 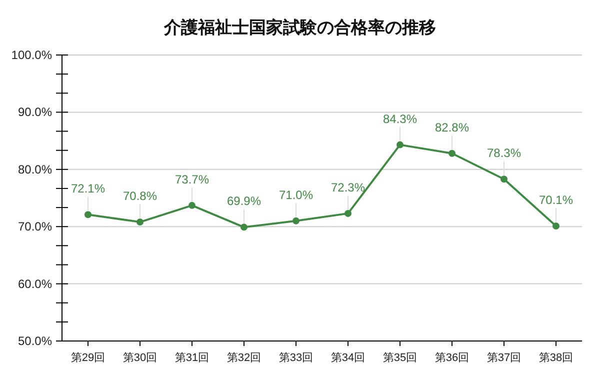 What do you see at coordinates (452, 358) in the screenshot?
I see `x-tick-label: 第36回` at bounding box center [452, 358].